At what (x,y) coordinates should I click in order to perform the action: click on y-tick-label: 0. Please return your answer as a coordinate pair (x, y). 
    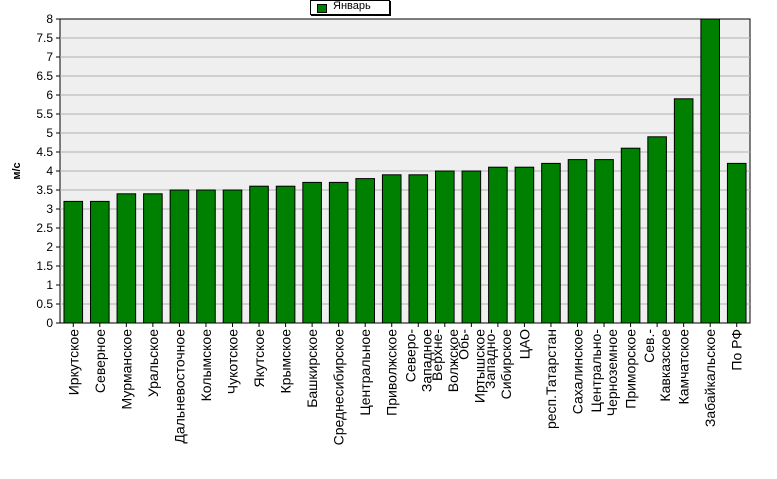
    Looking at the image, I should click on (49, 323).